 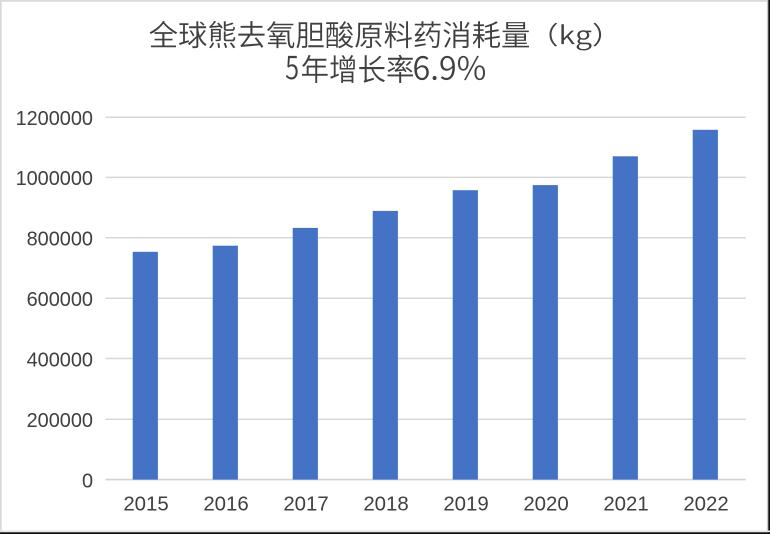 What do you see at coordinates (60, 360) in the screenshot?
I see `svg-text: 400000` at bounding box center [60, 360].